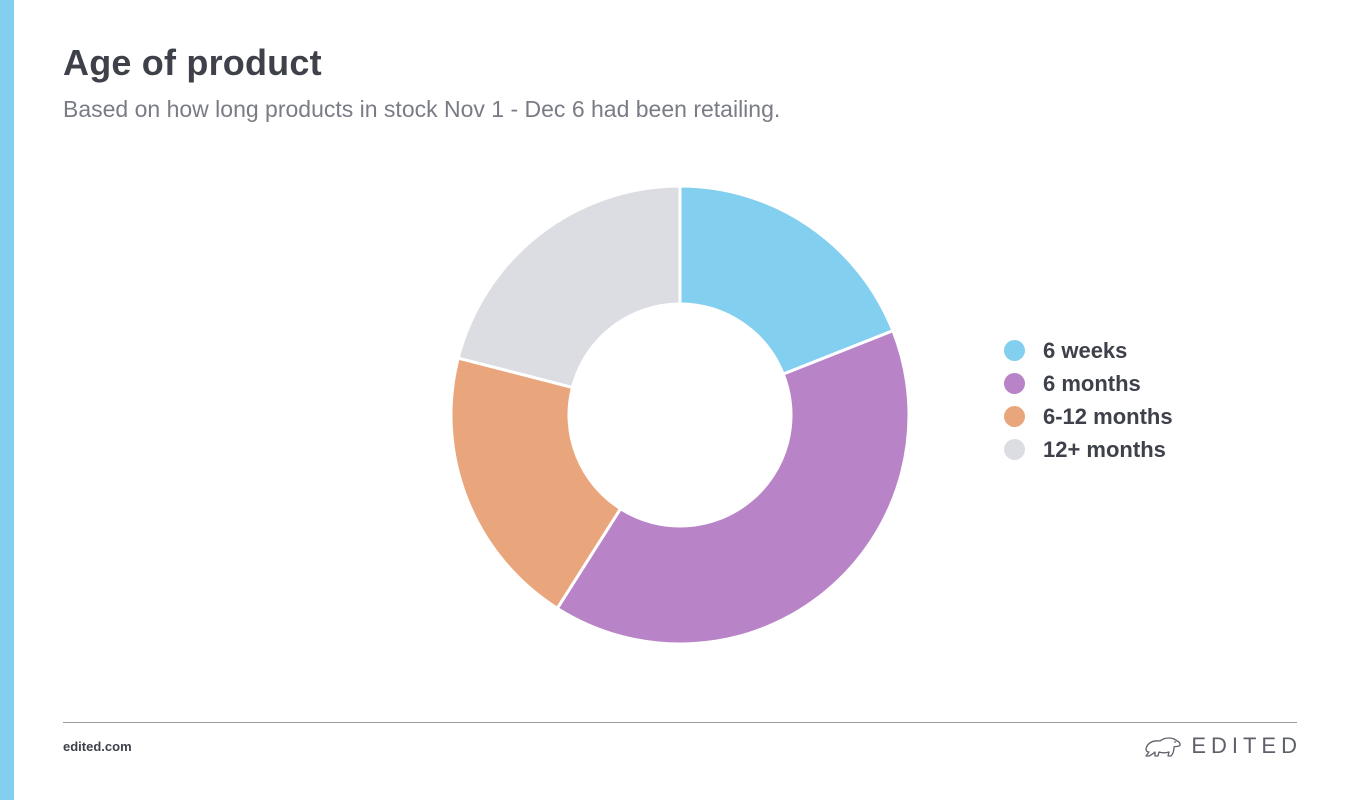 The image size is (1360, 800). What do you see at coordinates (192, 62) in the screenshot?
I see `chart-title: Age of product` at bounding box center [192, 62].